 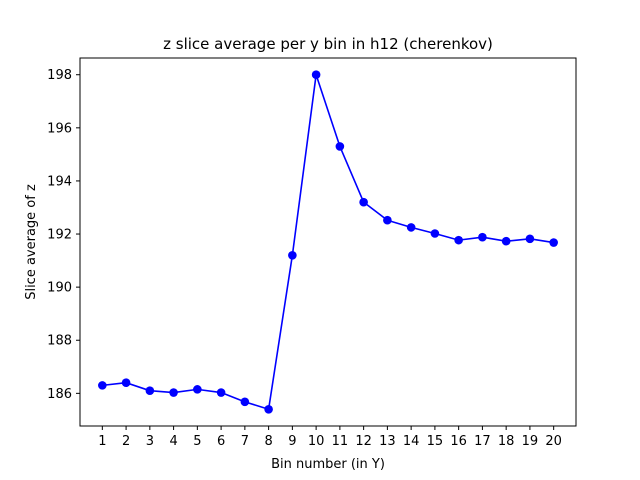 I want to click on x-tick-label: 19, so click(x=530, y=441).